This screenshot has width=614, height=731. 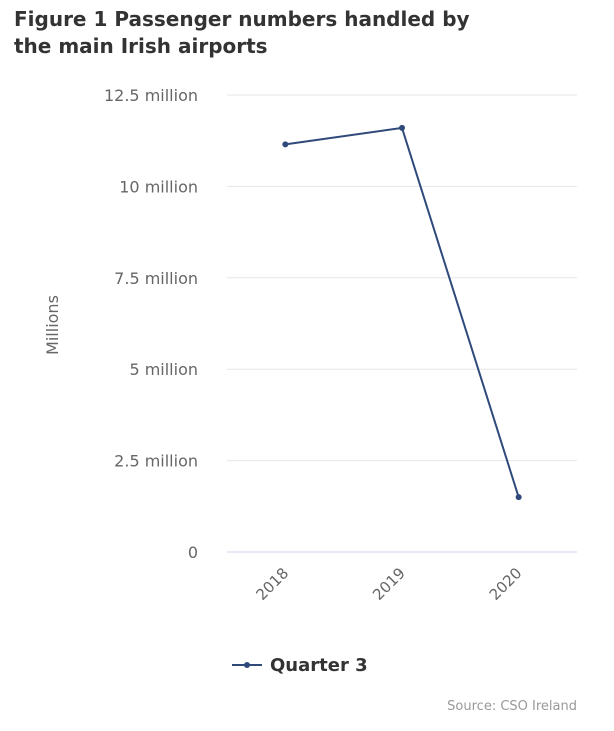 What do you see at coordinates (193, 552) in the screenshot?
I see `y-tick-label: 0` at bounding box center [193, 552].